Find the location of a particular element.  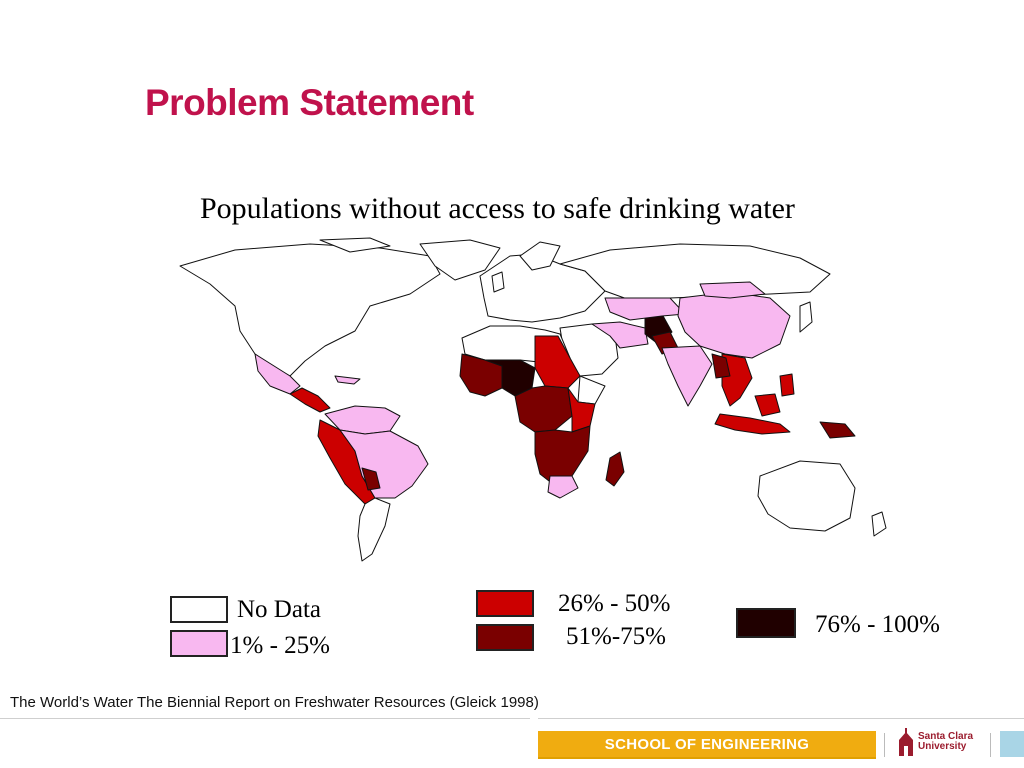

region-russia is located at coordinates (695, 272).